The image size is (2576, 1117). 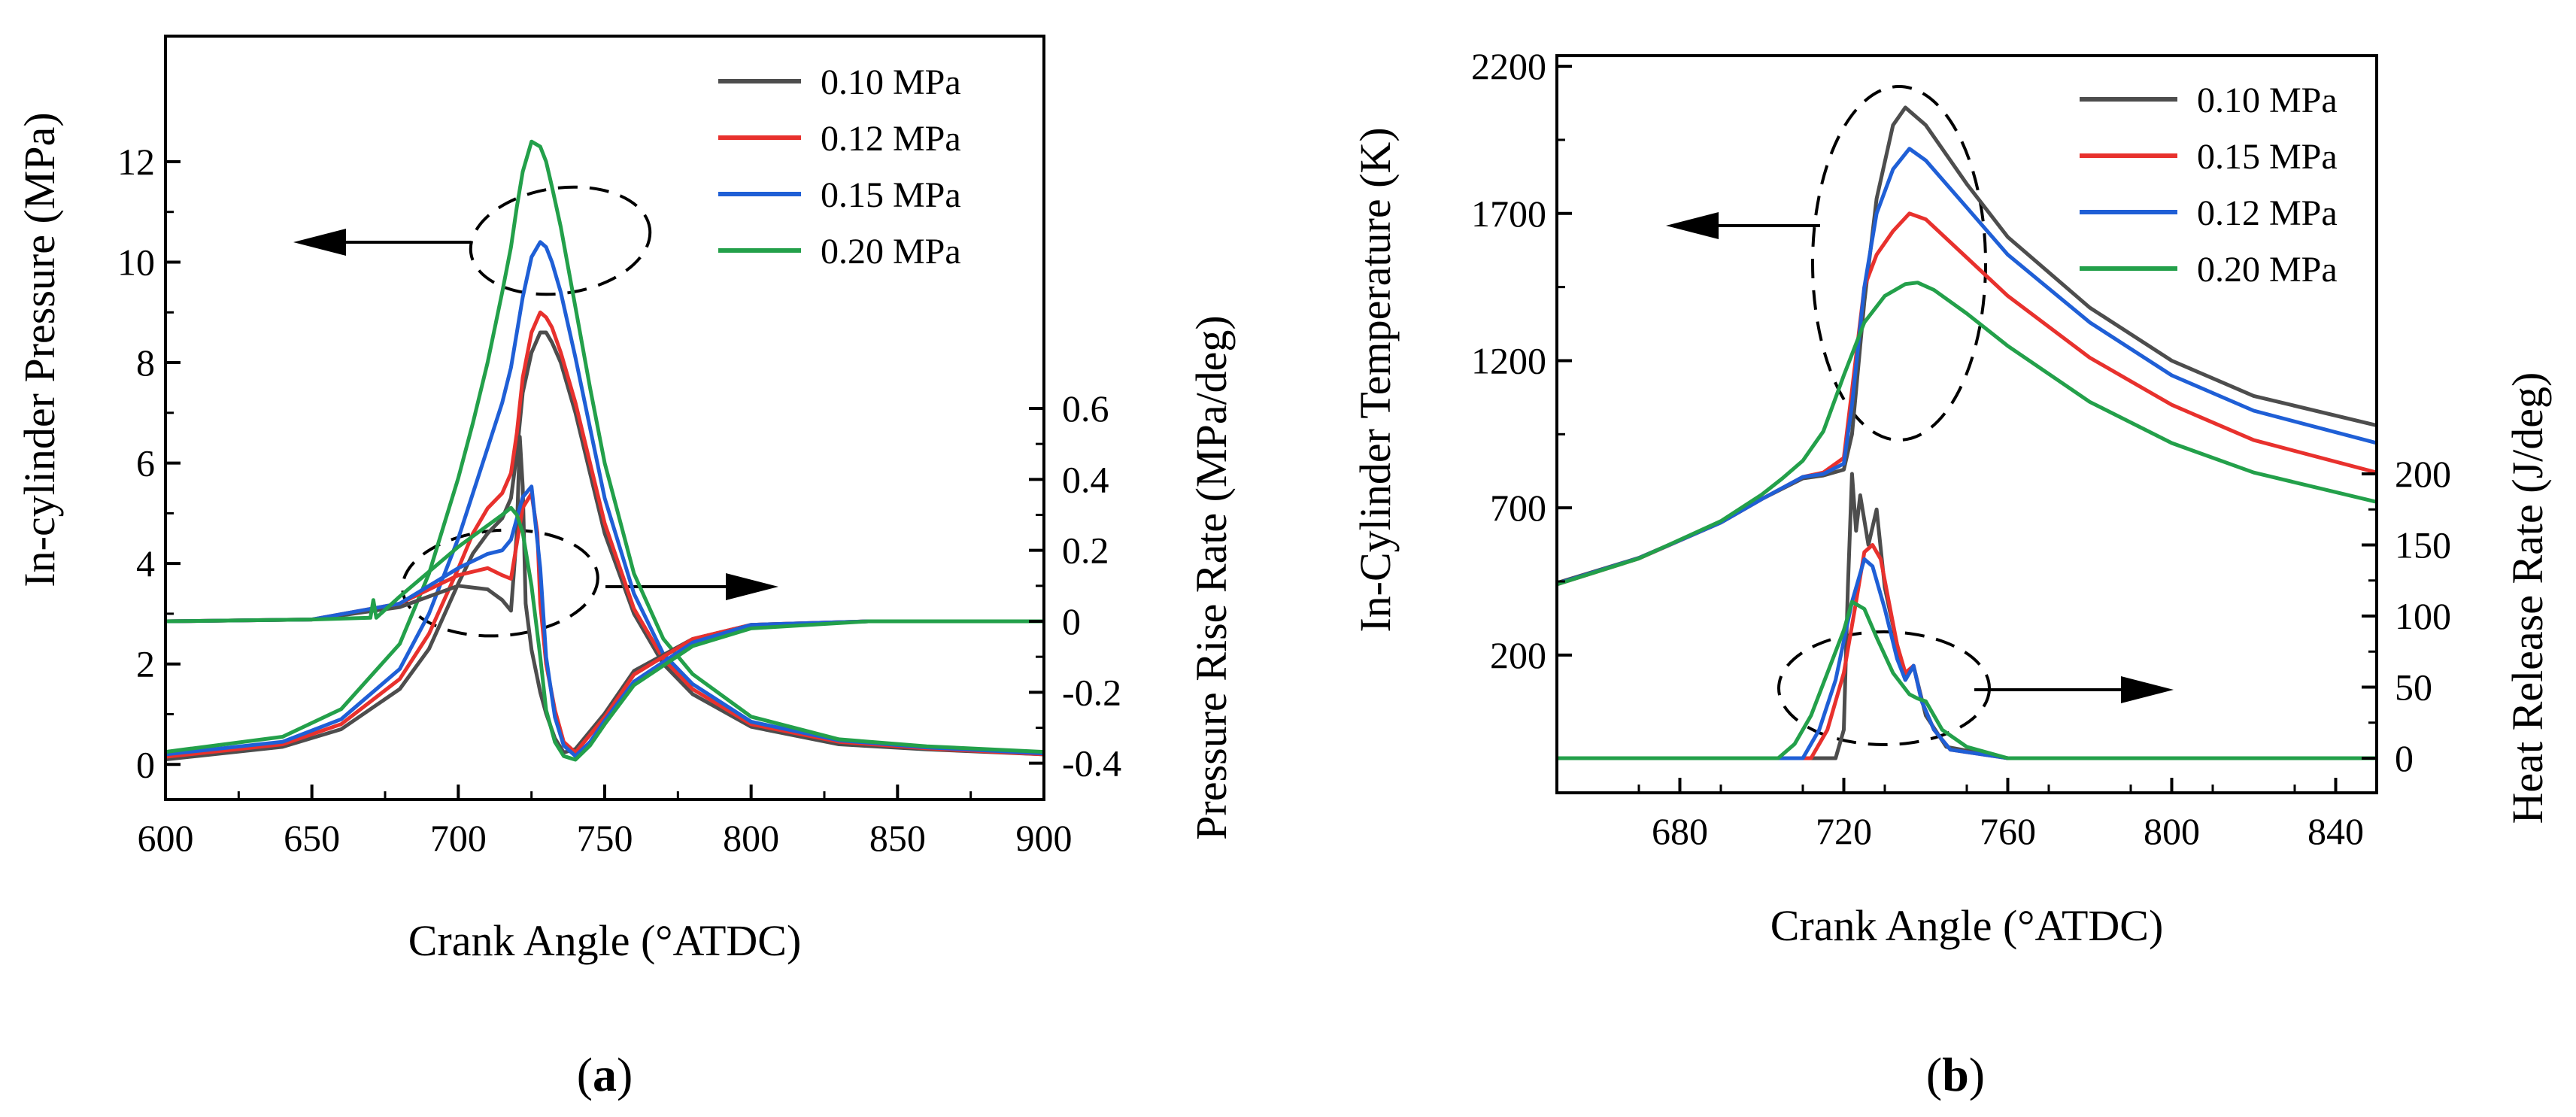 I want to click on panel-a-right-axis: 0.6 0.4 0.2 0 -0.2 -0.4, so click(x=1075, y=586).